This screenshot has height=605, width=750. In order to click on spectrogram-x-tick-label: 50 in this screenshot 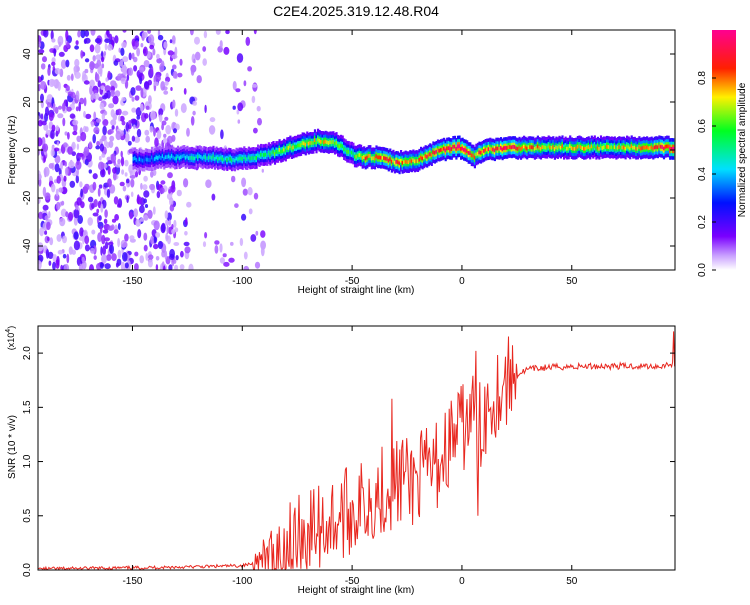, I will do `click(572, 281)`.